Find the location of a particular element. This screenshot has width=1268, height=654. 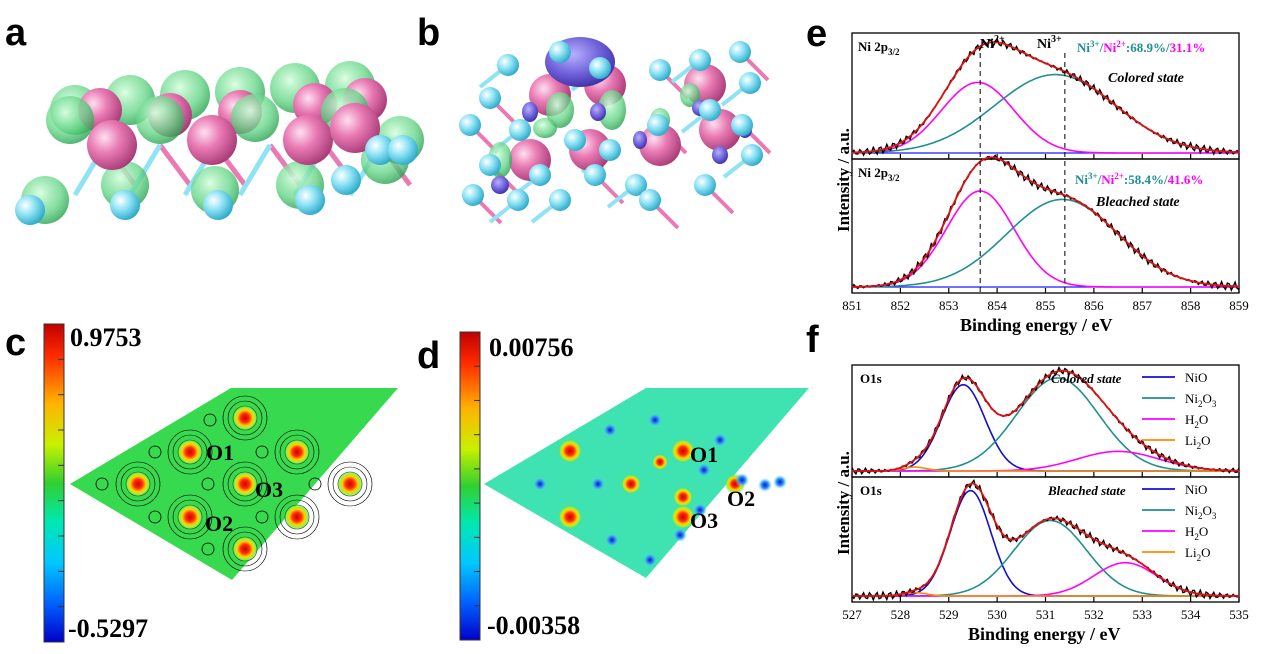

e-bottom-ratio: Ni3+/Ni2+:58.4%/41.6% is located at coordinates (1139, 179).